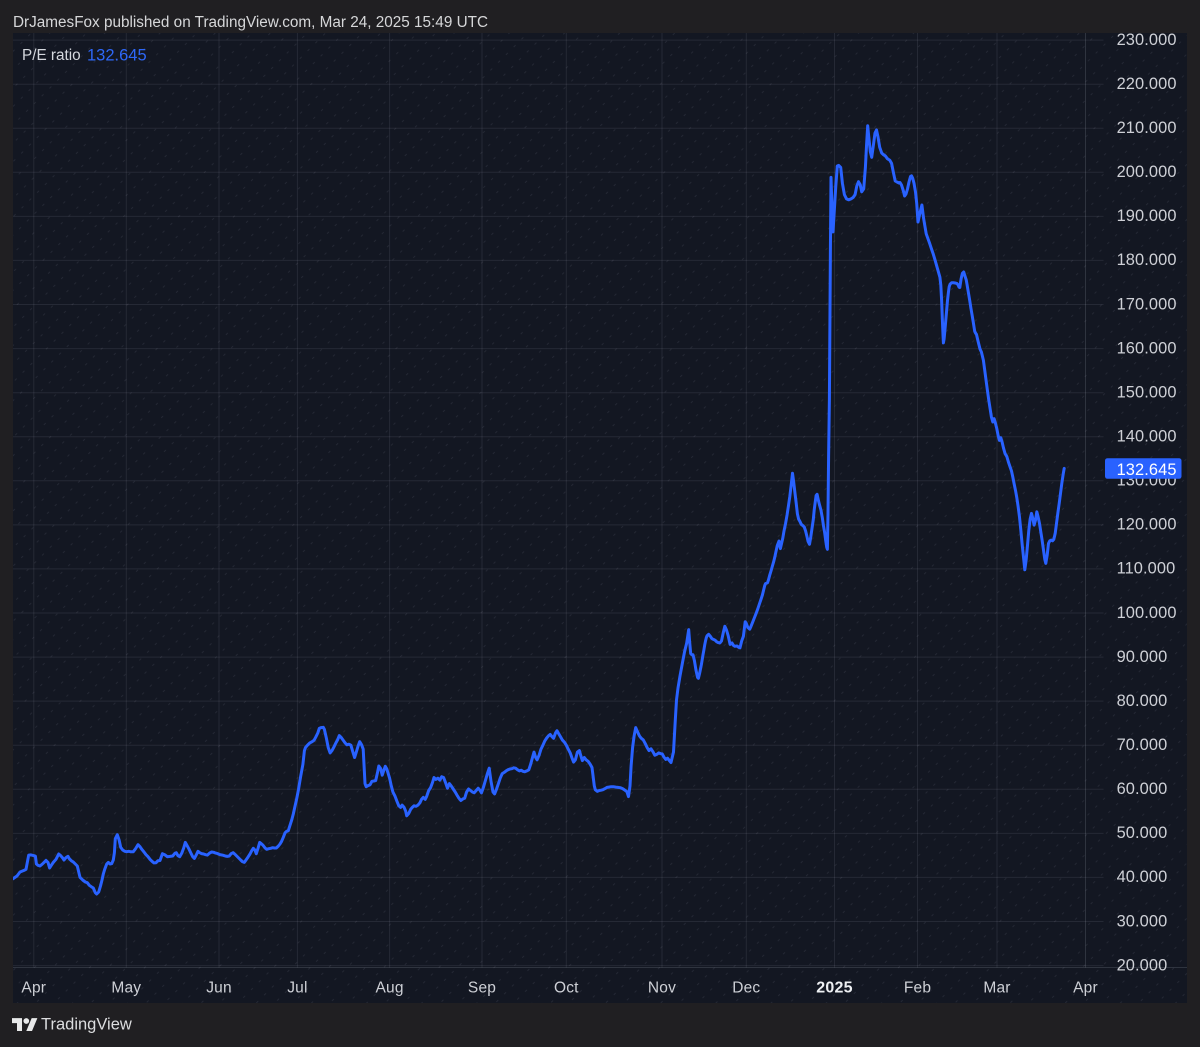  I want to click on svg-text: 200.000, so click(1147, 172).